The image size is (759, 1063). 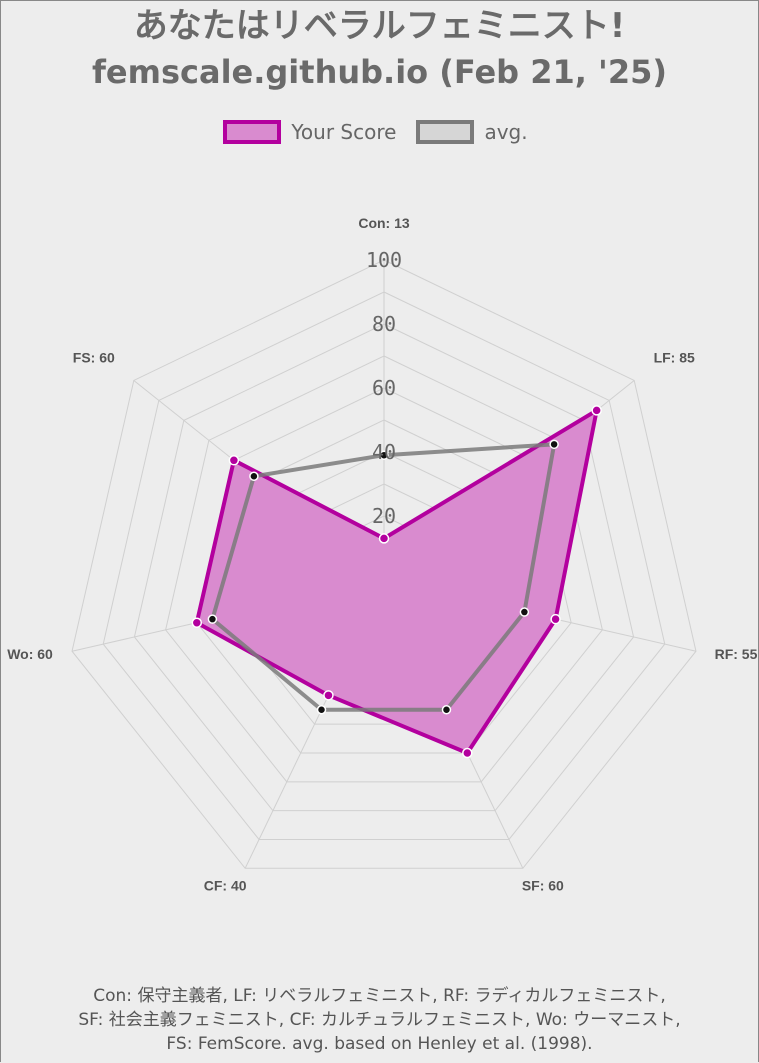 I want to click on legend-item-your-score: Your Score, so click(x=309, y=132).